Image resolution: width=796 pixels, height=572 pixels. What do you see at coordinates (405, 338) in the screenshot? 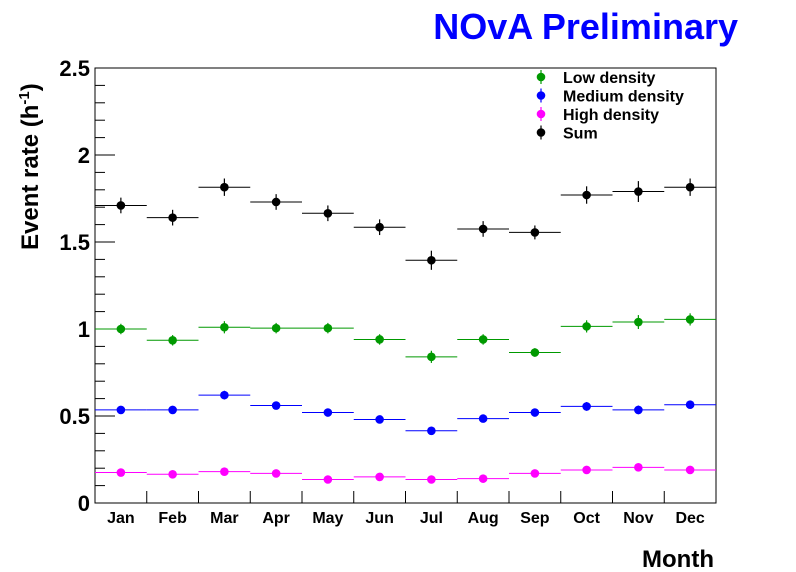
I see `series-low-density` at bounding box center [405, 338].